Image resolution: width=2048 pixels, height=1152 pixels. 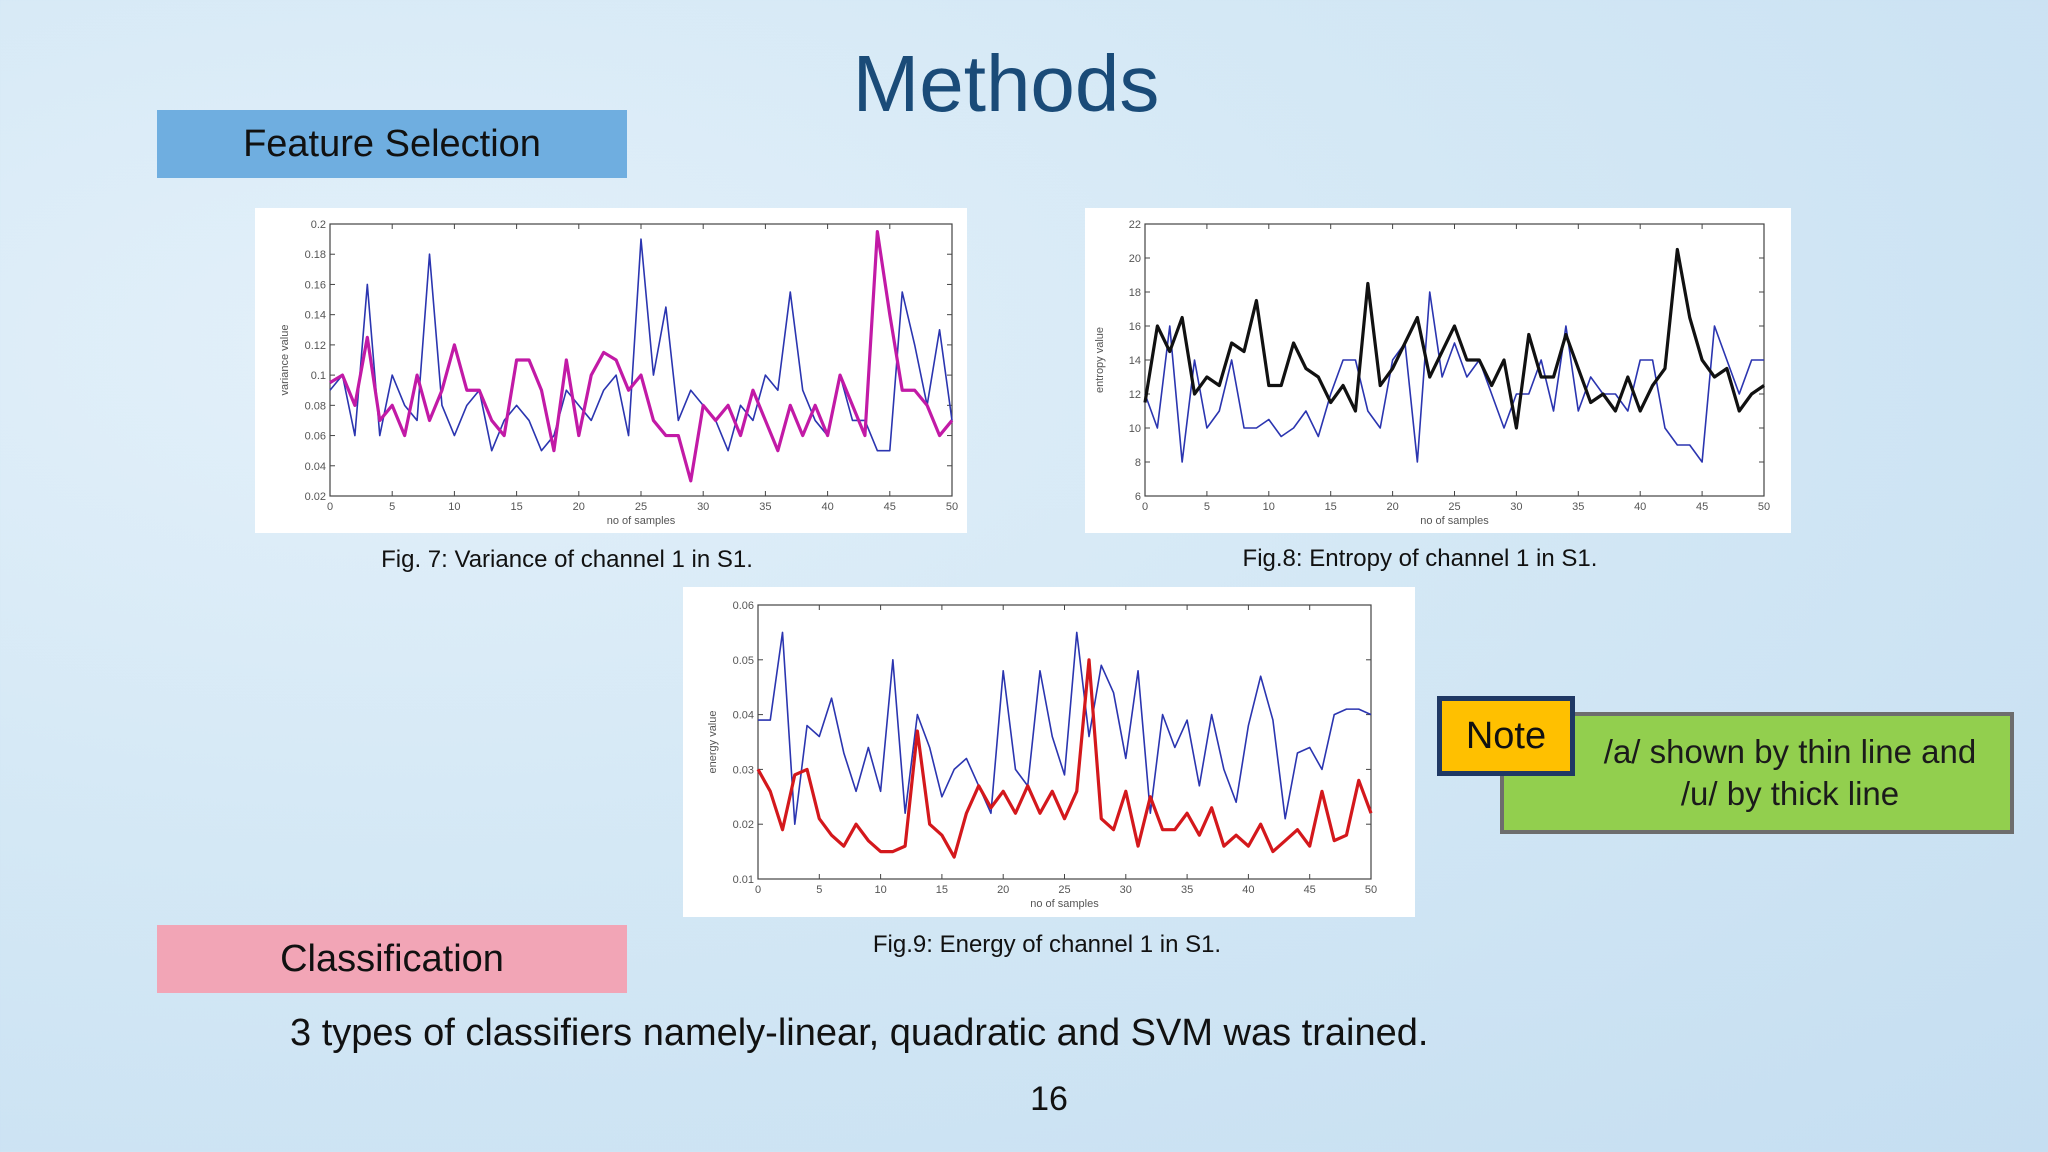 What do you see at coordinates (1135, 259) in the screenshot?
I see `y-tick-label: 20` at bounding box center [1135, 259].